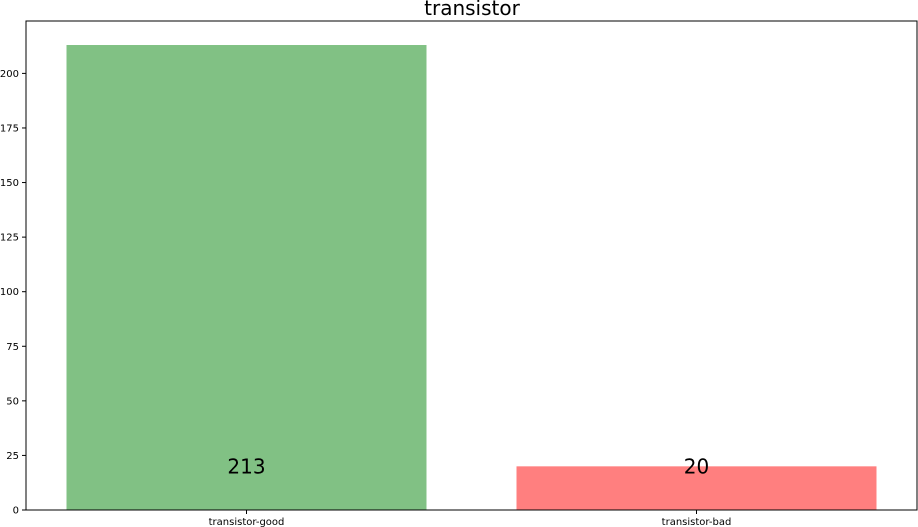 The image size is (918, 527). I want to click on y-tick-label: 200, so click(9, 74).